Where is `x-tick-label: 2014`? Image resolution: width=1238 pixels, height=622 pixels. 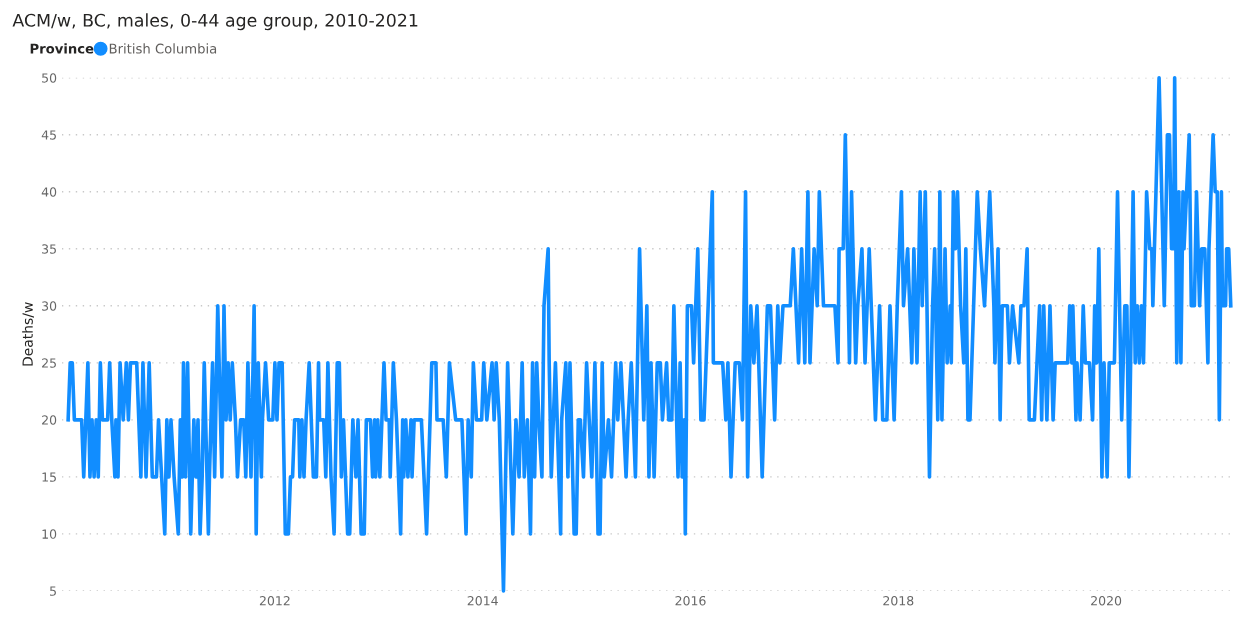 x-tick-label: 2014 is located at coordinates (482, 600).